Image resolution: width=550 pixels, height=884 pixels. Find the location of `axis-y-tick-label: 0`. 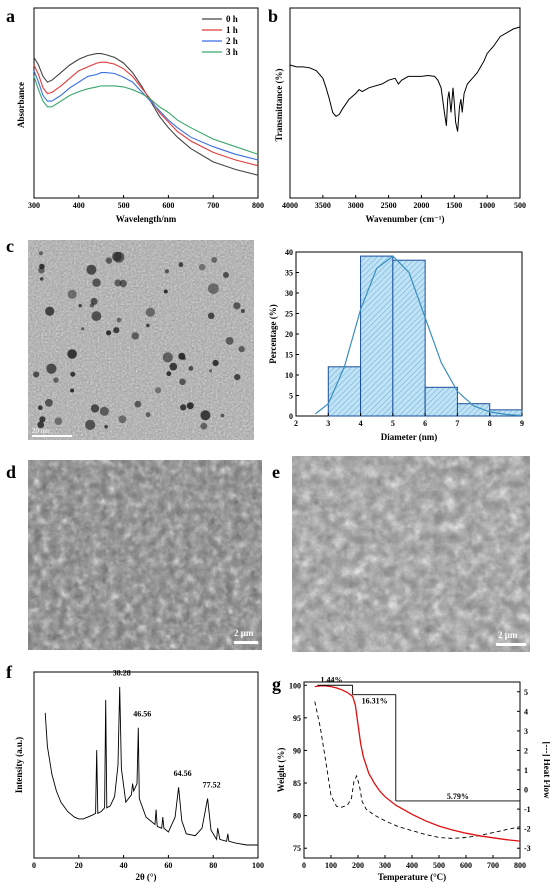

axis-y-tick-label: 0 is located at coordinates (291, 416).